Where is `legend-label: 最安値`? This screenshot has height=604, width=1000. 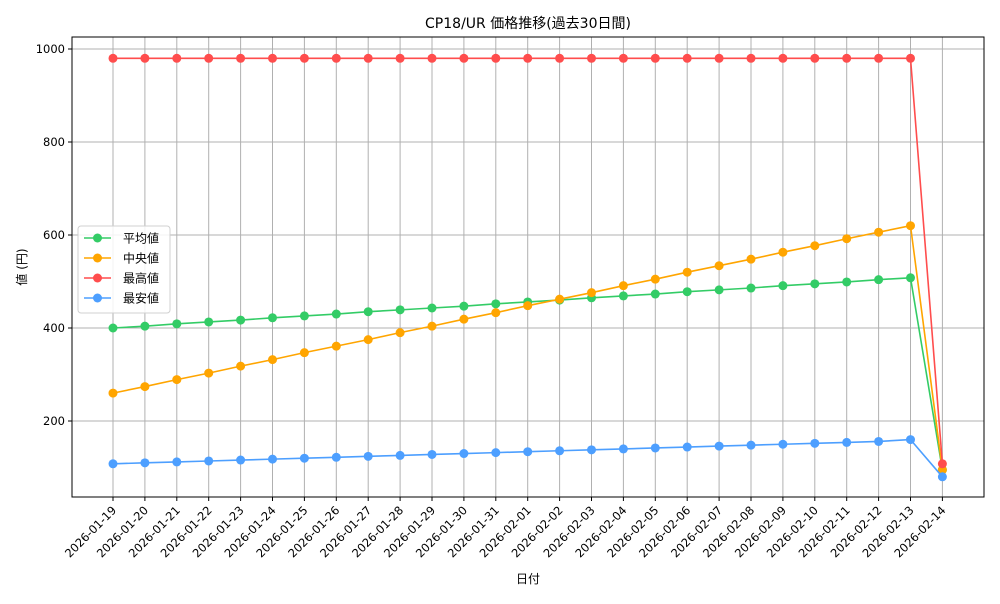 legend-label: 最安値 is located at coordinates (141, 298).